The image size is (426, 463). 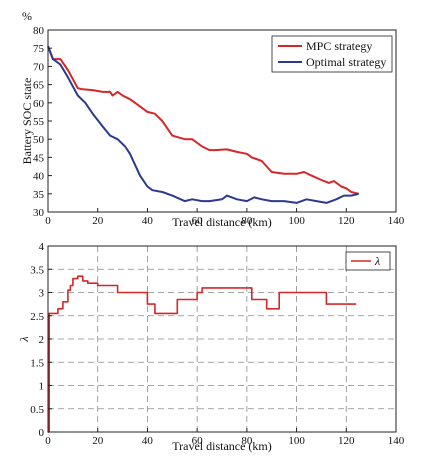 I want to click on legend-label-lambda: λ, so click(x=377, y=261).